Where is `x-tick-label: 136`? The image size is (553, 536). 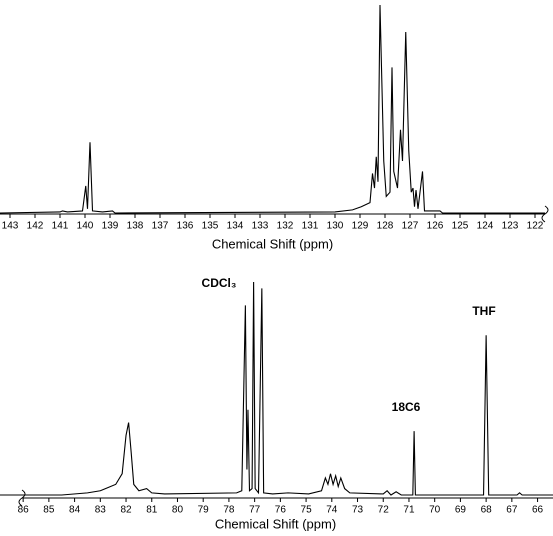 x-tick-label: 136 is located at coordinates (185, 226).